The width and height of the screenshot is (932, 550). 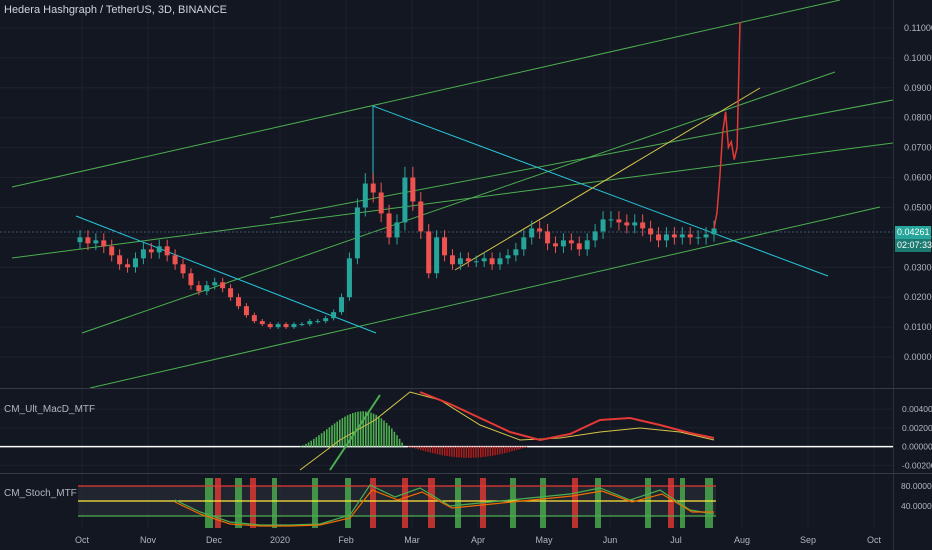 I want to click on macd-tick-label: 0.00400, so click(x=917, y=409).